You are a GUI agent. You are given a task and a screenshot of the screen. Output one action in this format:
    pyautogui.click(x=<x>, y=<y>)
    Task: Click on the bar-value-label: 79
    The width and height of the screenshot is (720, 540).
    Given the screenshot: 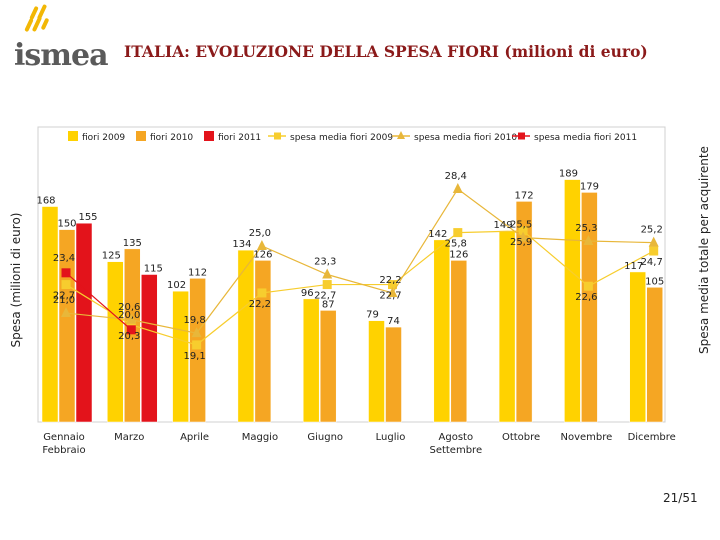 What is the action you would take?
    pyautogui.click(x=372, y=315)
    